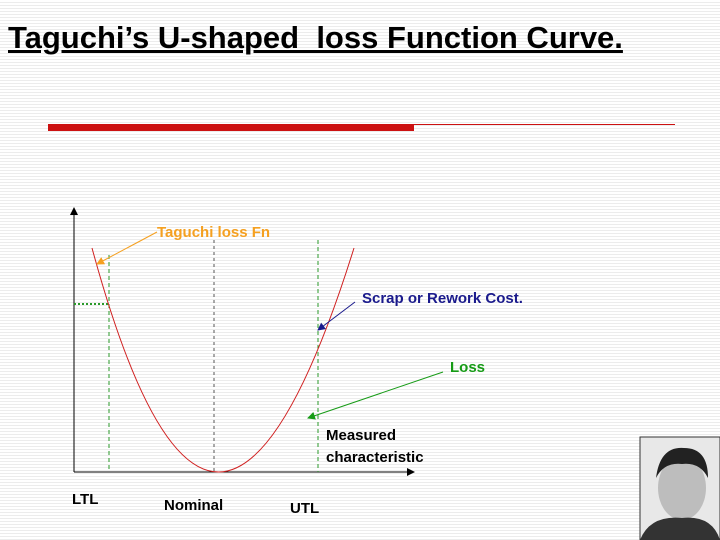  I want to click on cost-label: Scrap or Rework Cost., so click(442, 298).